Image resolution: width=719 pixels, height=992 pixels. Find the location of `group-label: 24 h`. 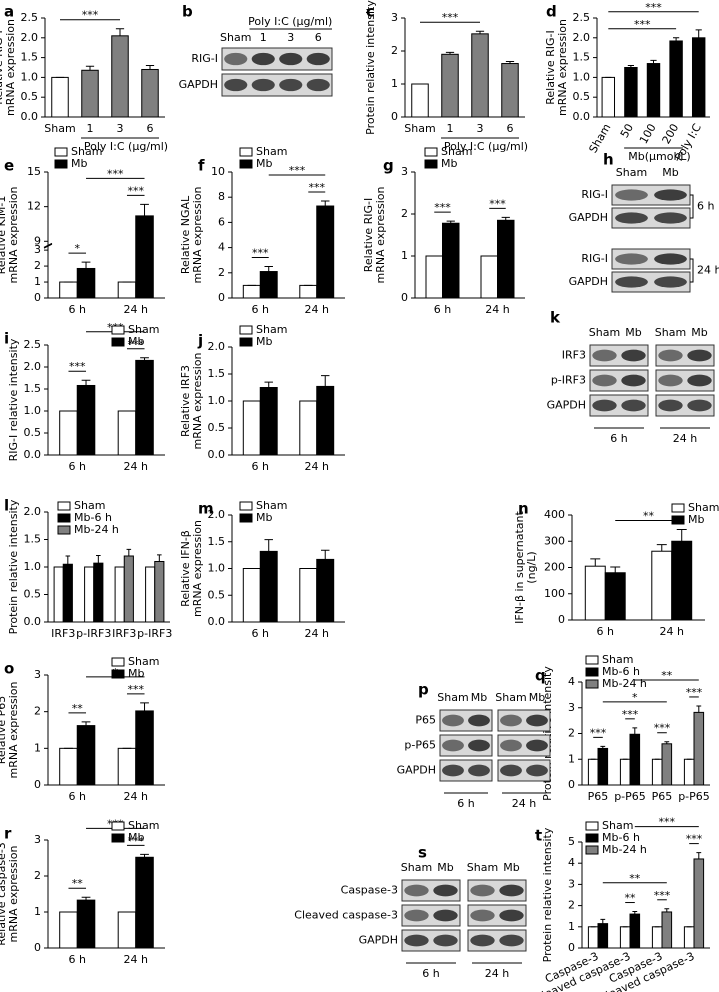

group-label: 24 h is located at coordinates (497, 973).